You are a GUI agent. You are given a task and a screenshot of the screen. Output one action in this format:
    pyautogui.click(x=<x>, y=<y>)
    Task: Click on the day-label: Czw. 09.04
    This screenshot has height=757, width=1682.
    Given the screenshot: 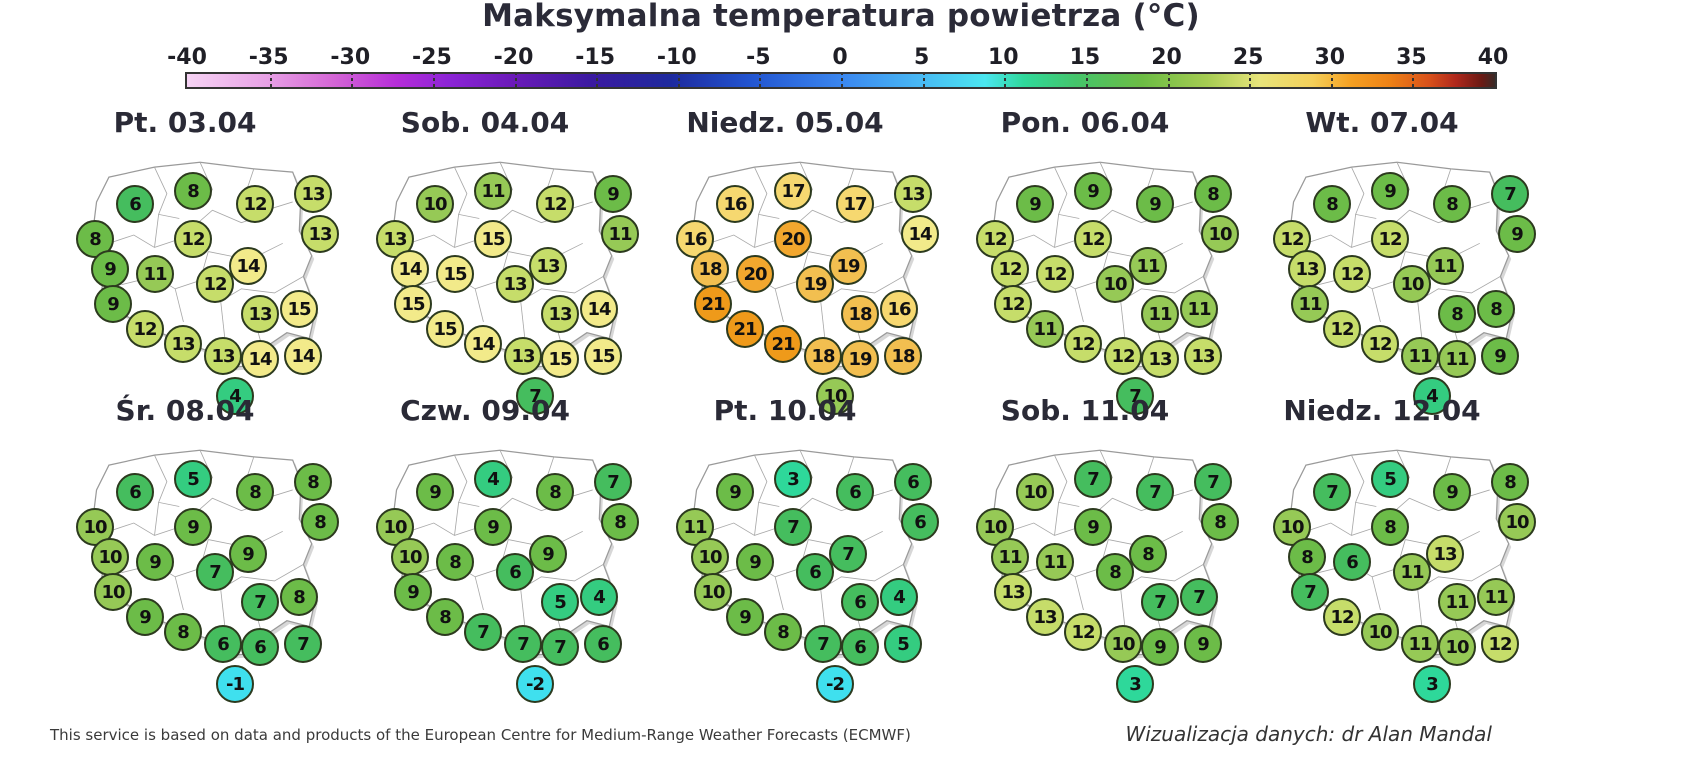 What is the action you would take?
    pyautogui.click(x=485, y=410)
    